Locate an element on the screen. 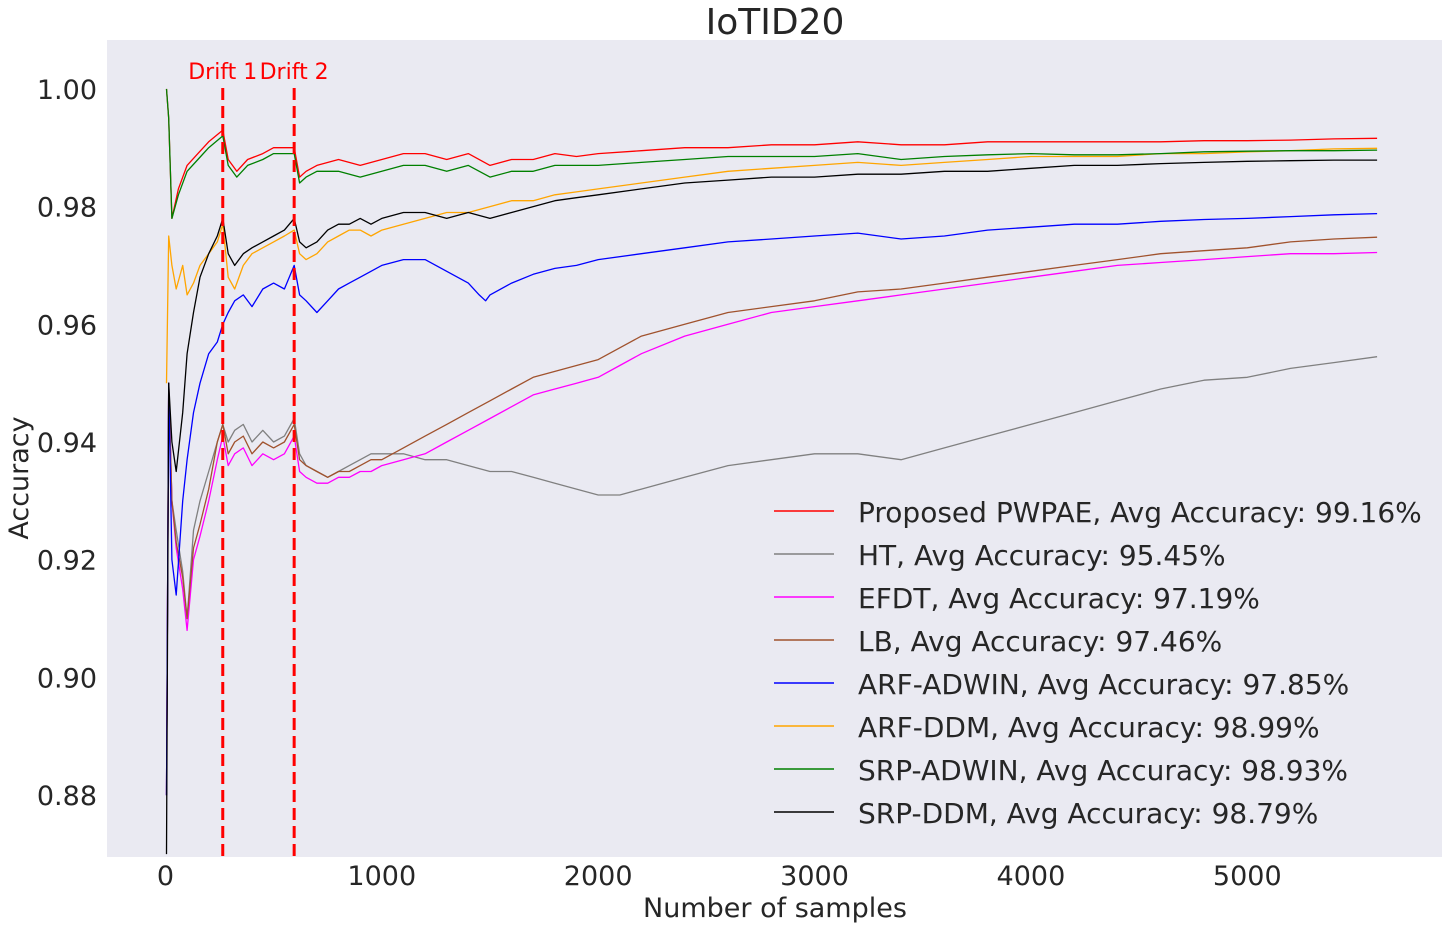 The height and width of the screenshot is (930, 1451). x-tick-label: 1000 is located at coordinates (381, 876).